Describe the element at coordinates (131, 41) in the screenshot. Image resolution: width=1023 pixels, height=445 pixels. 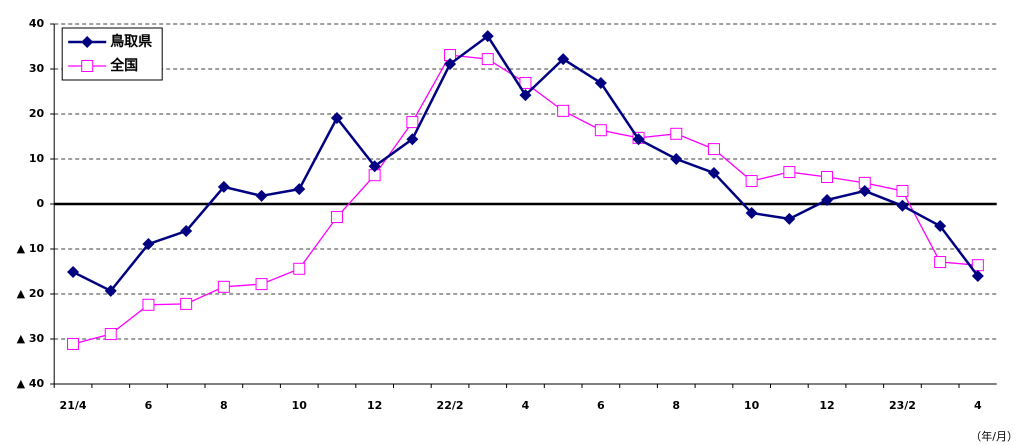
I see `legend-label: 鳥取県` at that location.